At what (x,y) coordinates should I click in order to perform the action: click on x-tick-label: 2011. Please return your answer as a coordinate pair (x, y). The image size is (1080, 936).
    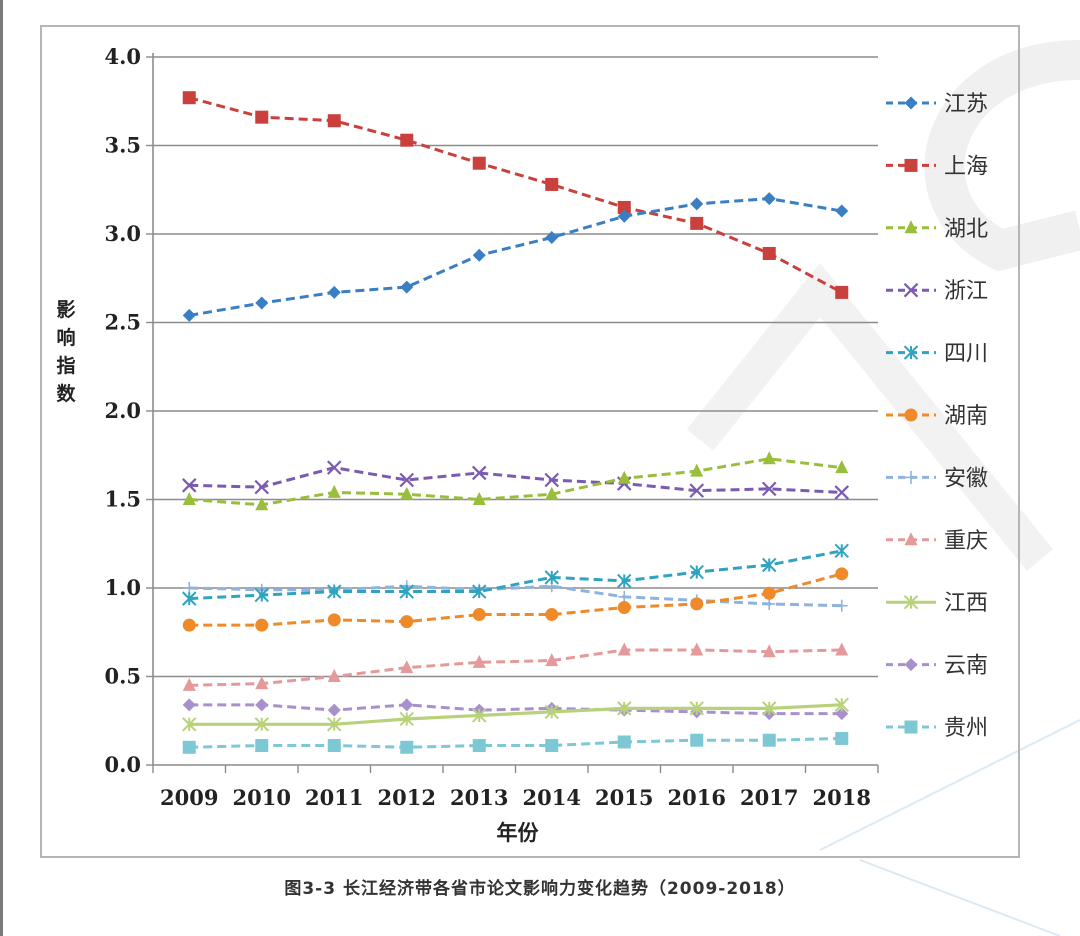
    Looking at the image, I should click on (334, 797).